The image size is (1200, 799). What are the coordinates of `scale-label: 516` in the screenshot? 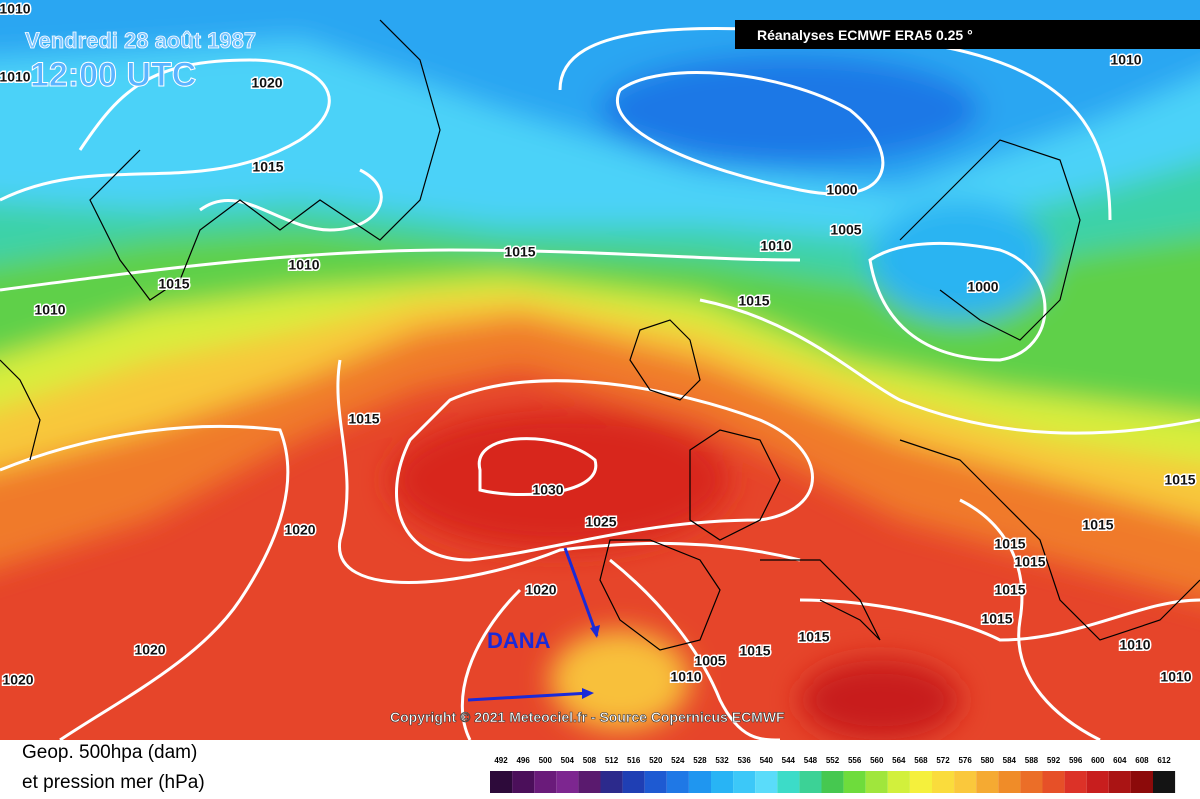 It's located at (634, 760).